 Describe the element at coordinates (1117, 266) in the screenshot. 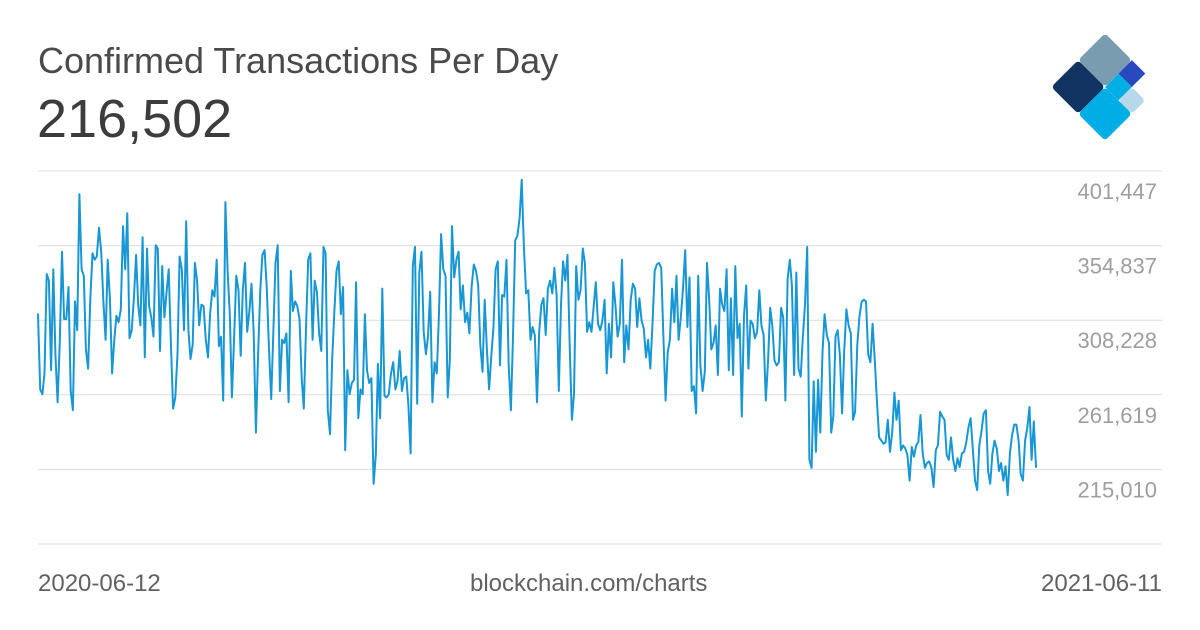

I see `y-tick-label: 354,837` at that location.